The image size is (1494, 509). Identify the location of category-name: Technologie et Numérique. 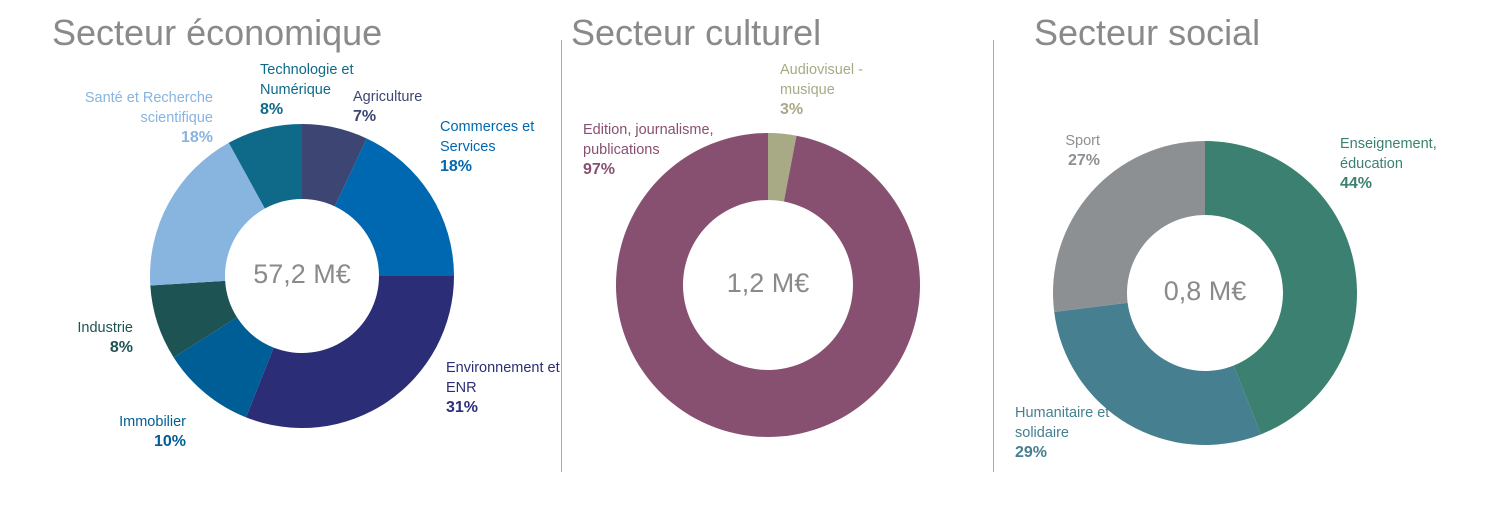
(307, 80).